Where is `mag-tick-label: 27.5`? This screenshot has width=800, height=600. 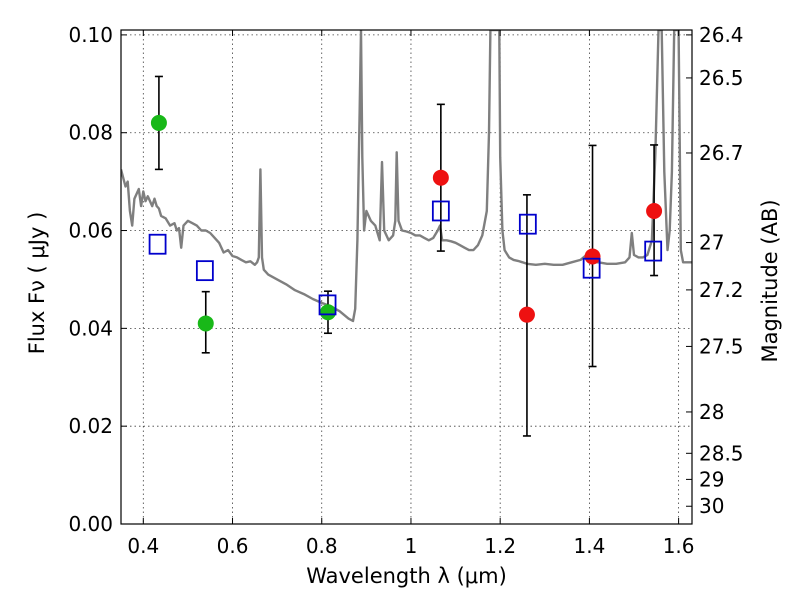 mag-tick-label: 27.5 is located at coordinates (721, 346).